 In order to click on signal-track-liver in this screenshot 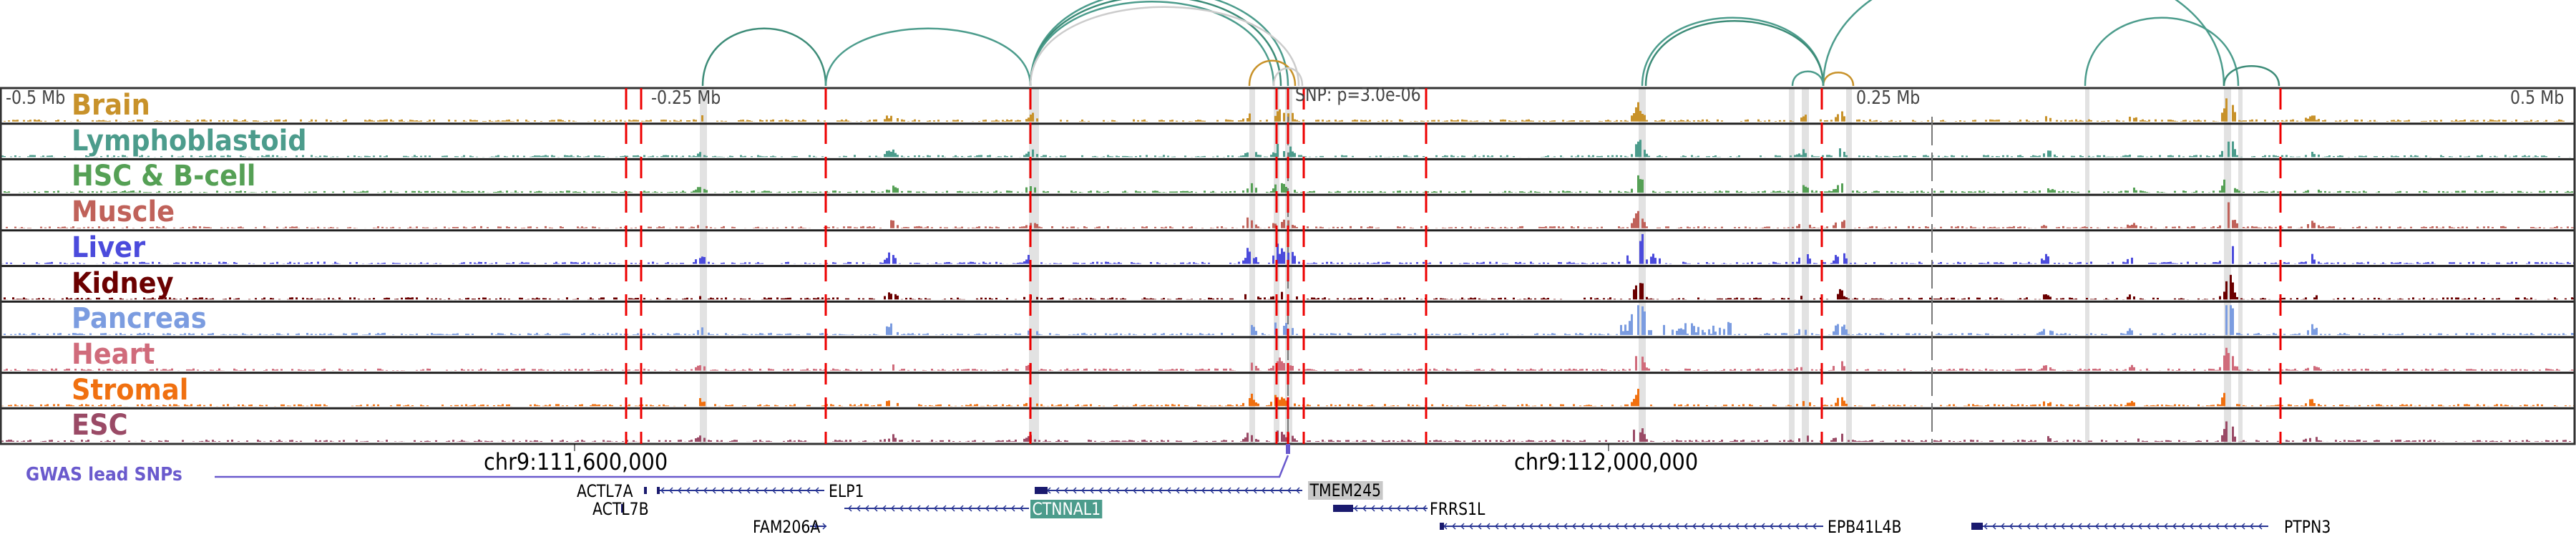, I will do `click(1288, 248)`.